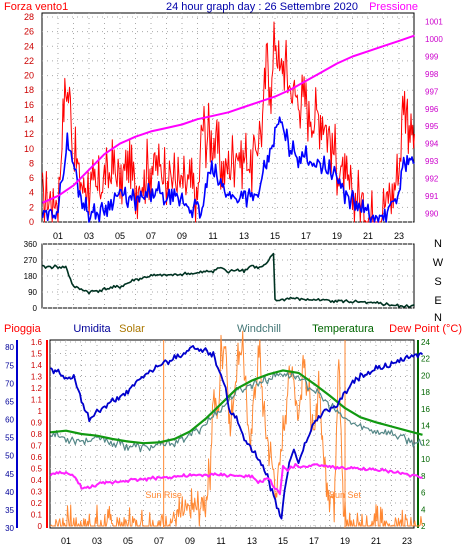  Describe the element at coordinates (252, 541) in the screenshot. I see `climate-panel-x-tick-label: 13` at that location.